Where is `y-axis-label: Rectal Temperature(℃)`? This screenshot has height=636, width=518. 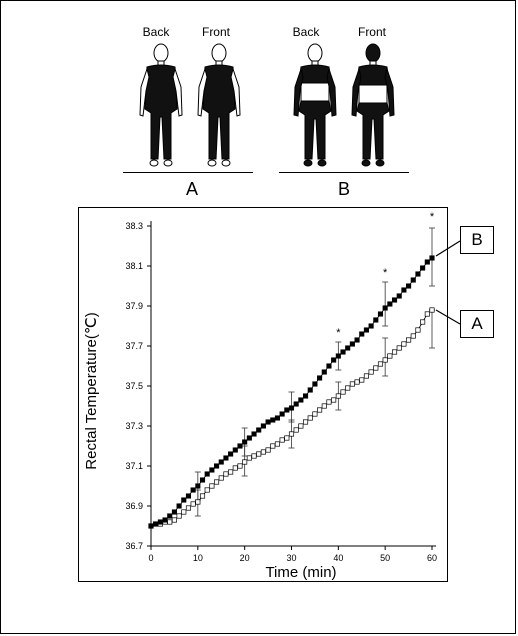 y-axis-label: Rectal Temperature(℃) is located at coordinates (91, 391).